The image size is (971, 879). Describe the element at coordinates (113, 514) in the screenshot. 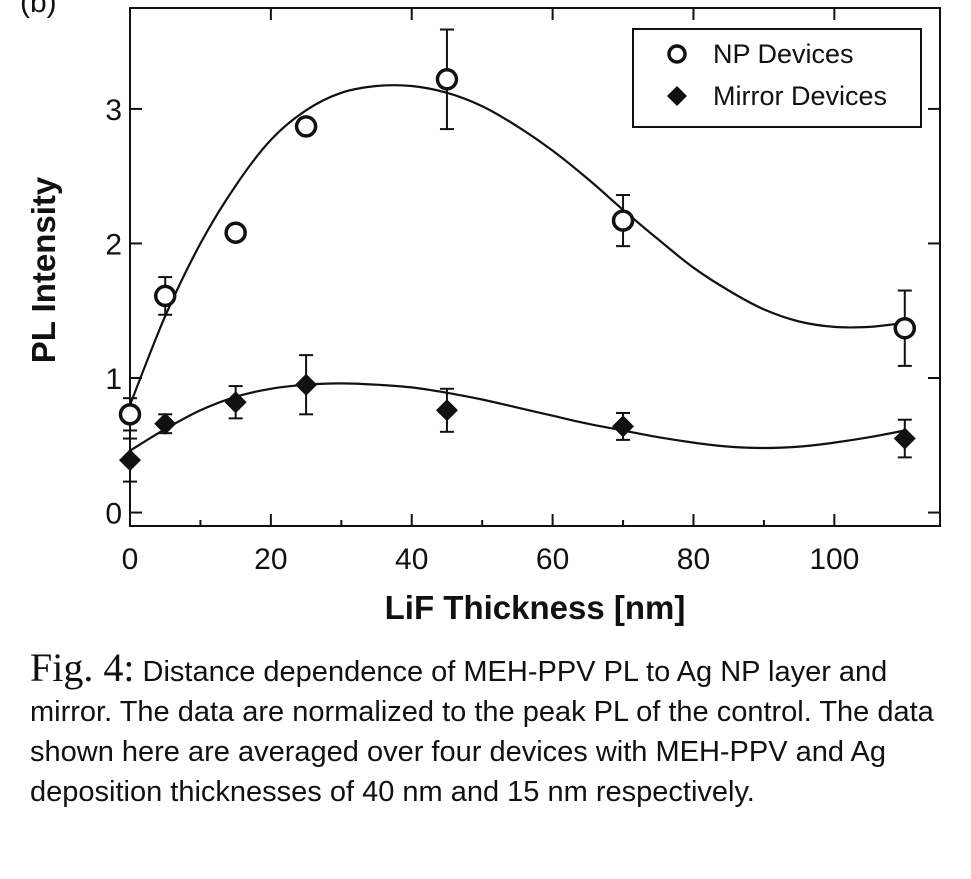

I see `y-tick-label-0: 0` at that location.